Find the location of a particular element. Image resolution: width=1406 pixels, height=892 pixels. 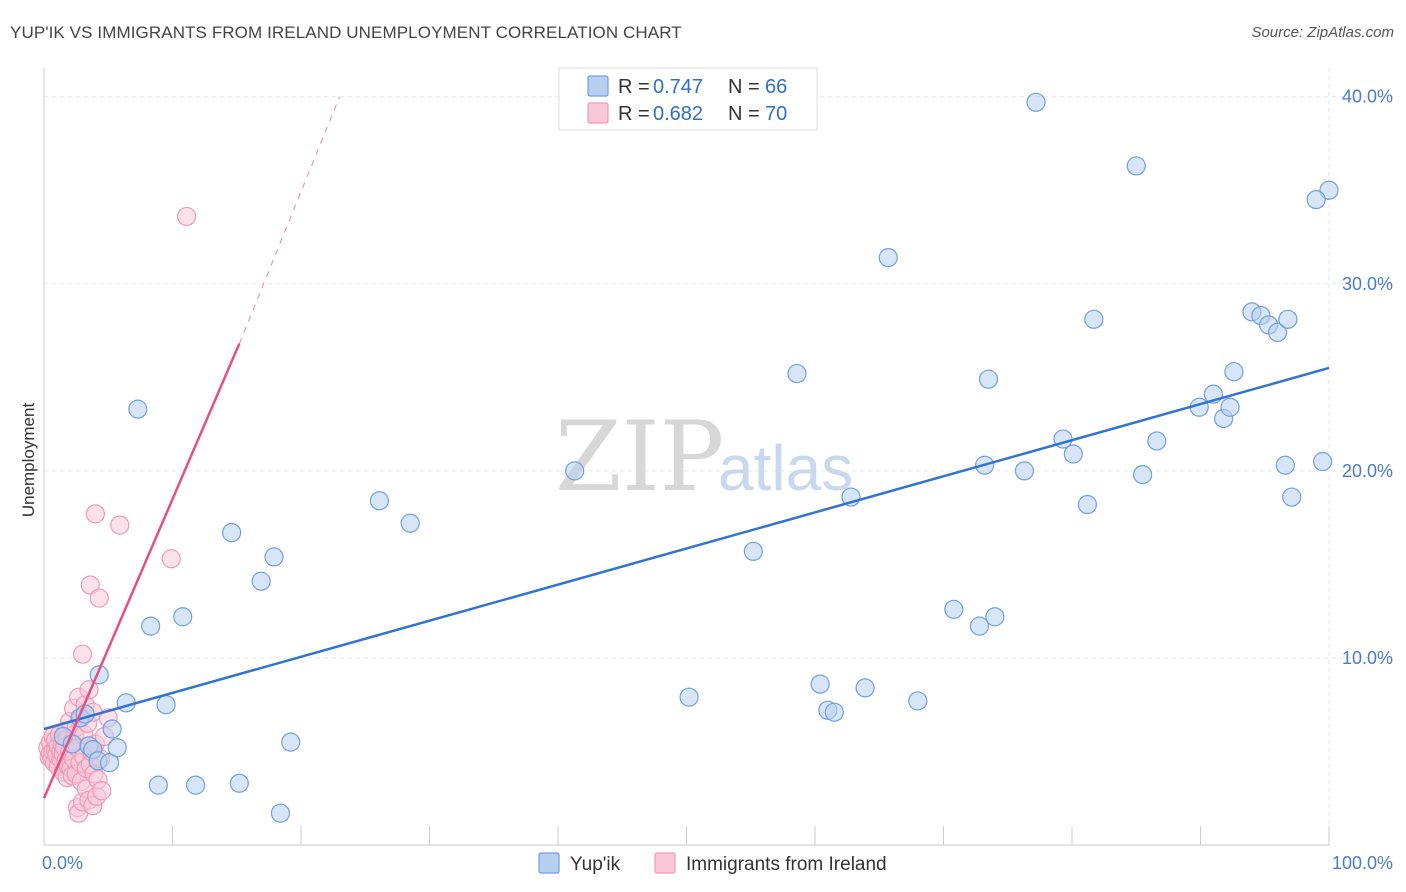

trendline-extension-s1 is located at coordinates (289, 220).